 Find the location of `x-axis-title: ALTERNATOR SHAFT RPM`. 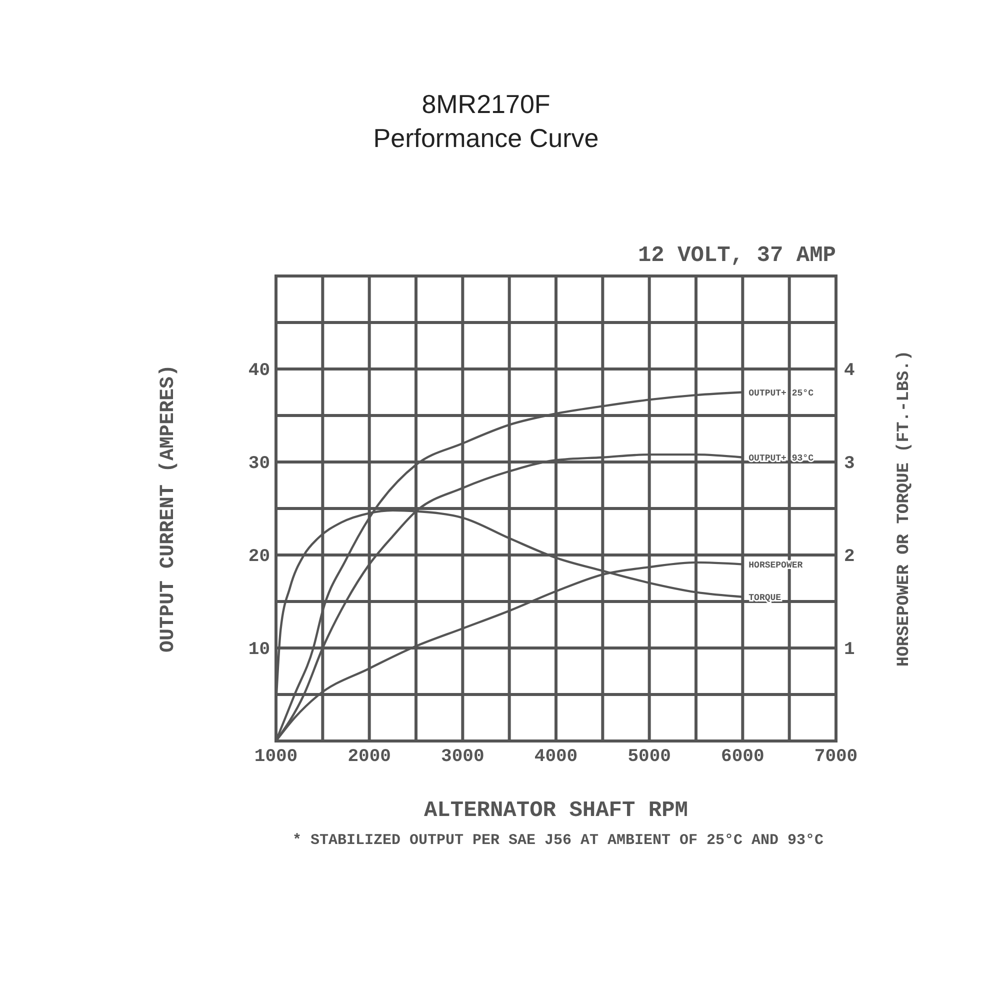

x-axis-title: ALTERNATOR SHAFT RPM is located at coordinates (556, 810).